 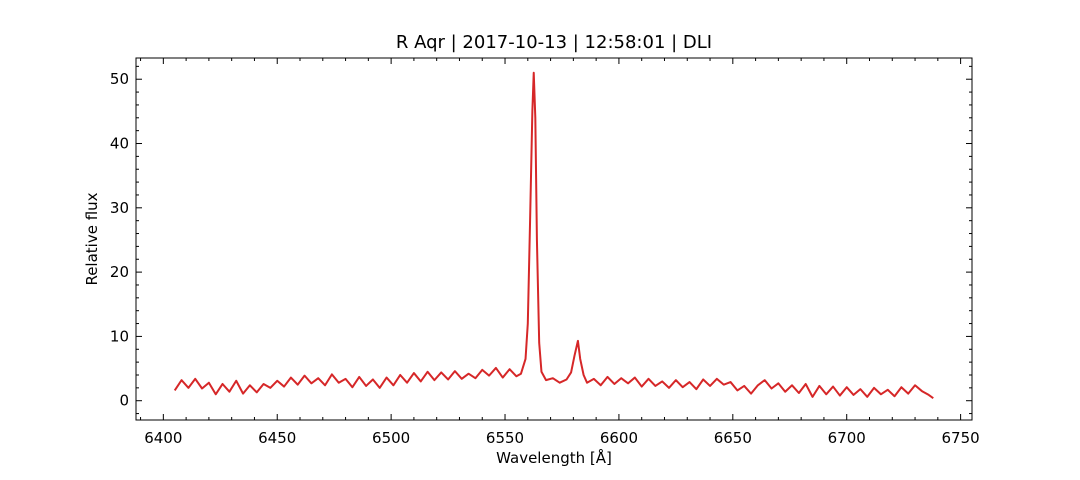 What do you see at coordinates (554, 457) in the screenshot?
I see `x-axis-label: Wavelength [Å]` at bounding box center [554, 457].